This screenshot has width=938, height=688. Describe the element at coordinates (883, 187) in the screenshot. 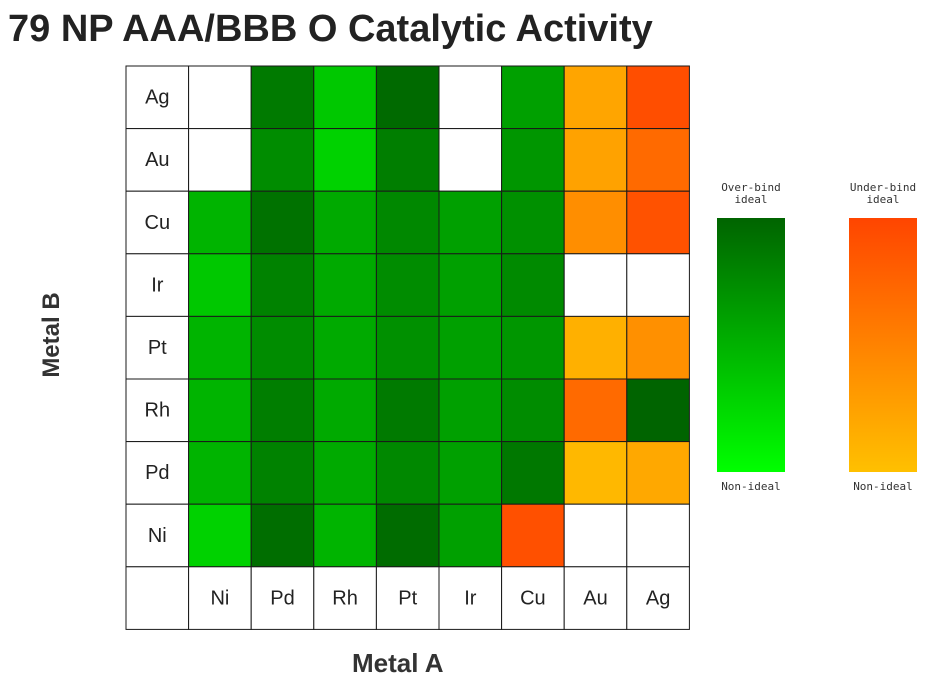

I see `legend-under-bind-title: Under-bind` at that location.